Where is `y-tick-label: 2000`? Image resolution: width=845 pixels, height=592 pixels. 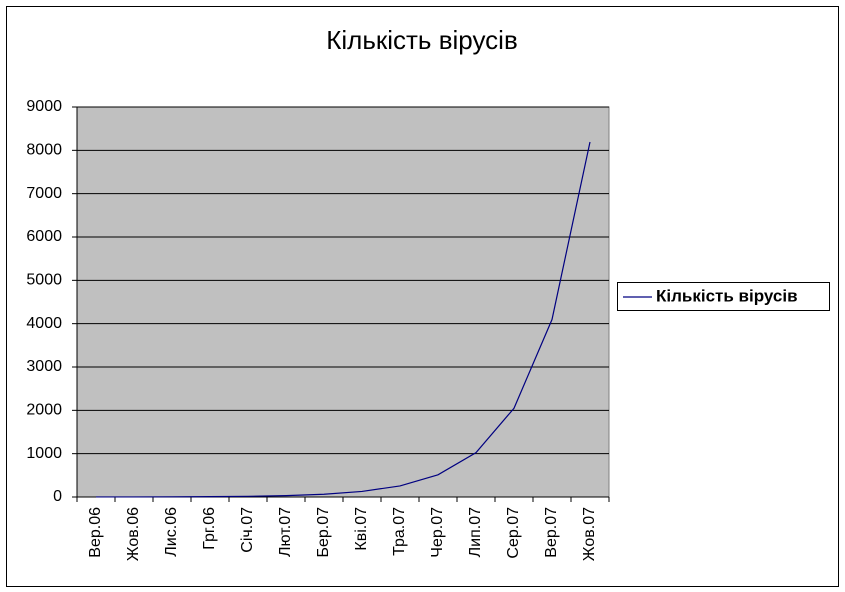 y-tick-label: 2000 is located at coordinates (44, 410).